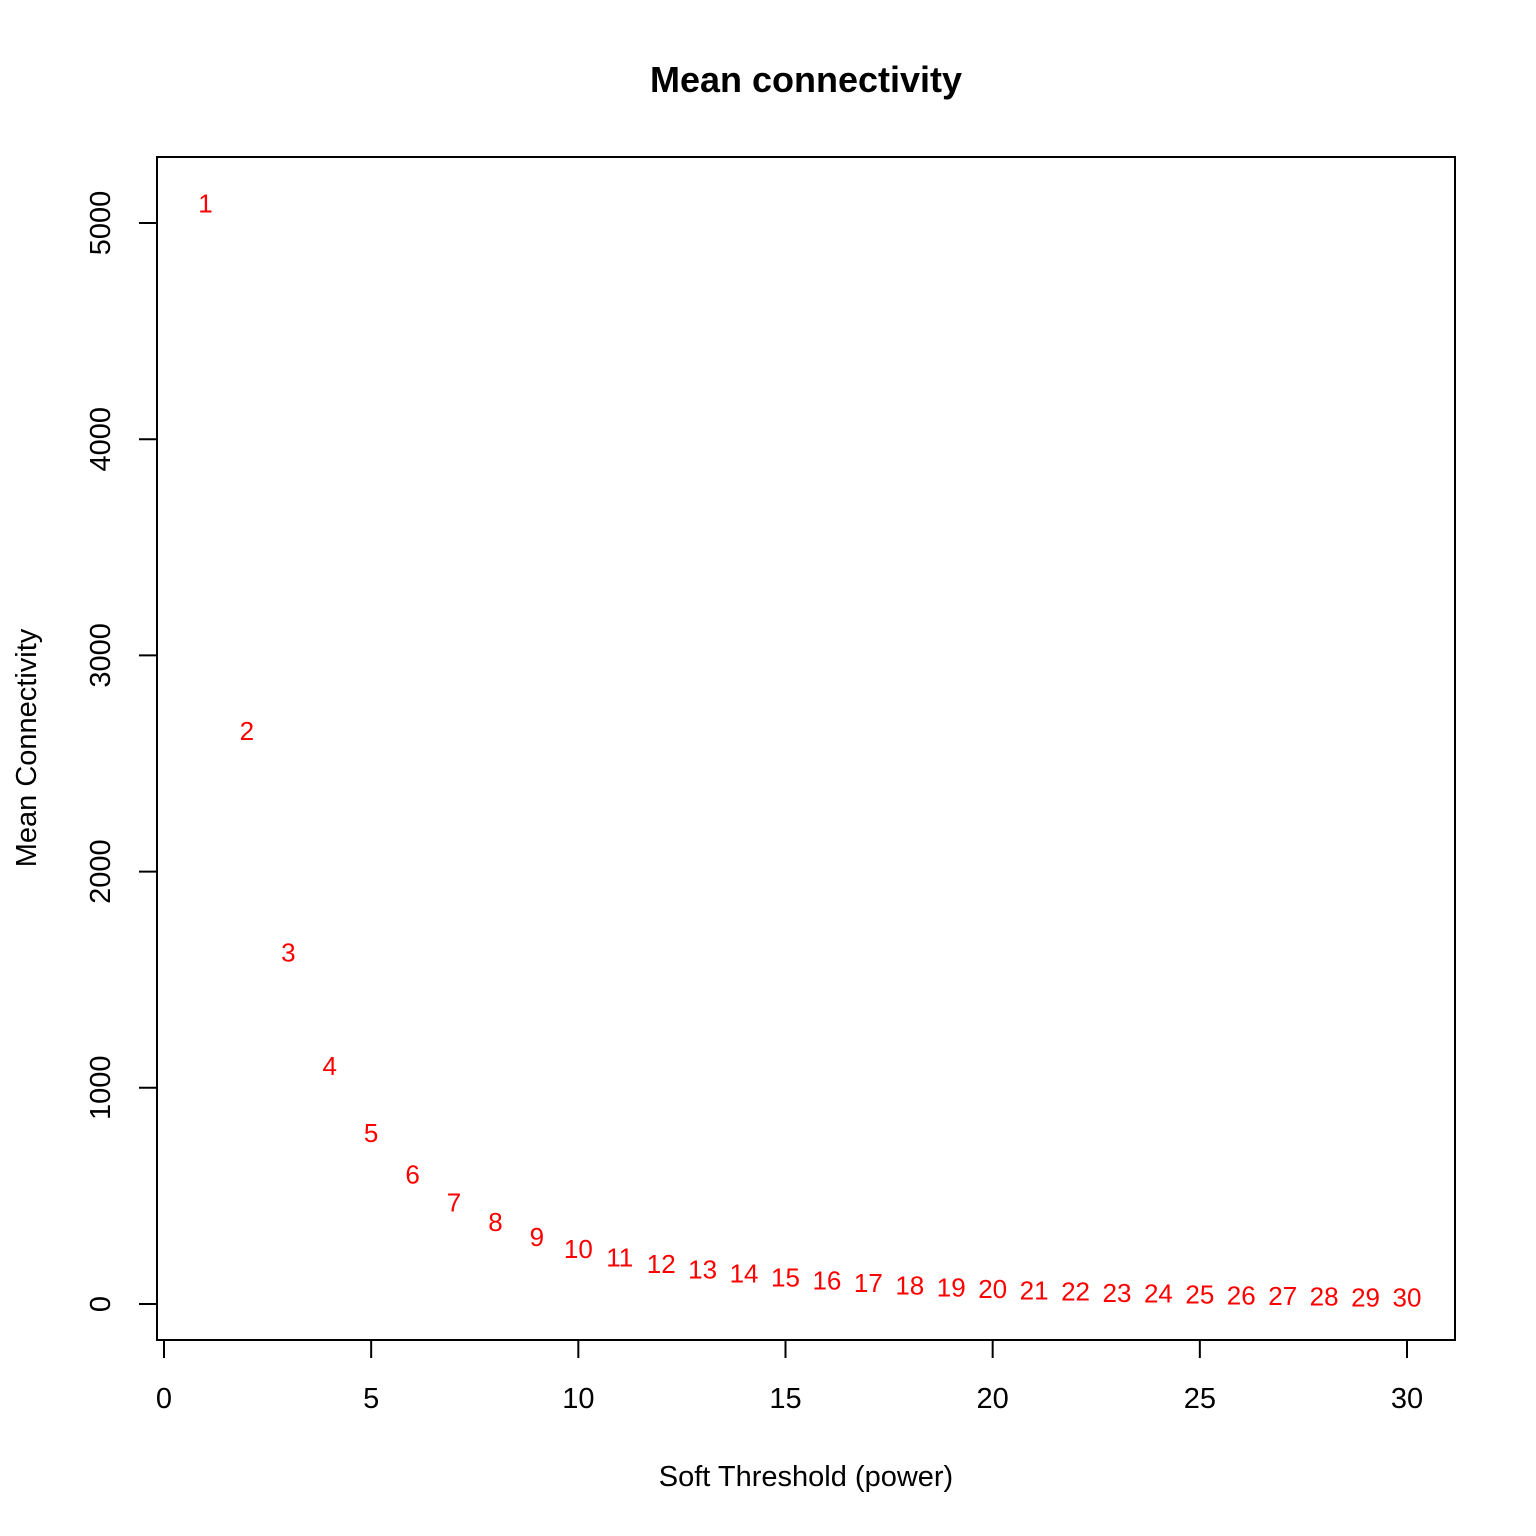  Describe the element at coordinates (1241, 1295) in the screenshot. I see `point-label: 26` at that location.